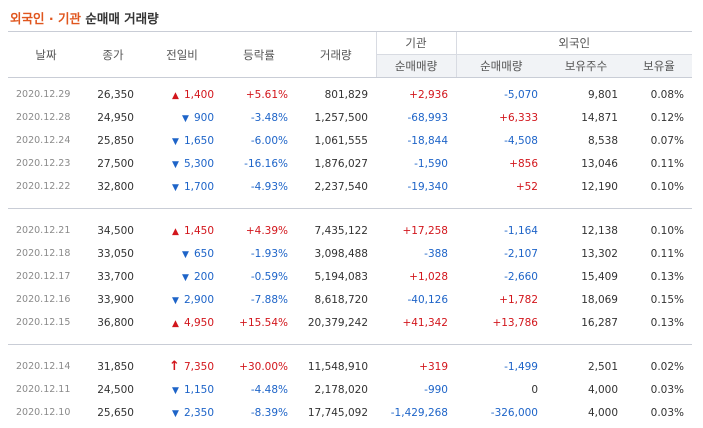 This screenshot has width=703, height=428. I want to click on foreign-net-cell: 0, so click(534, 389).